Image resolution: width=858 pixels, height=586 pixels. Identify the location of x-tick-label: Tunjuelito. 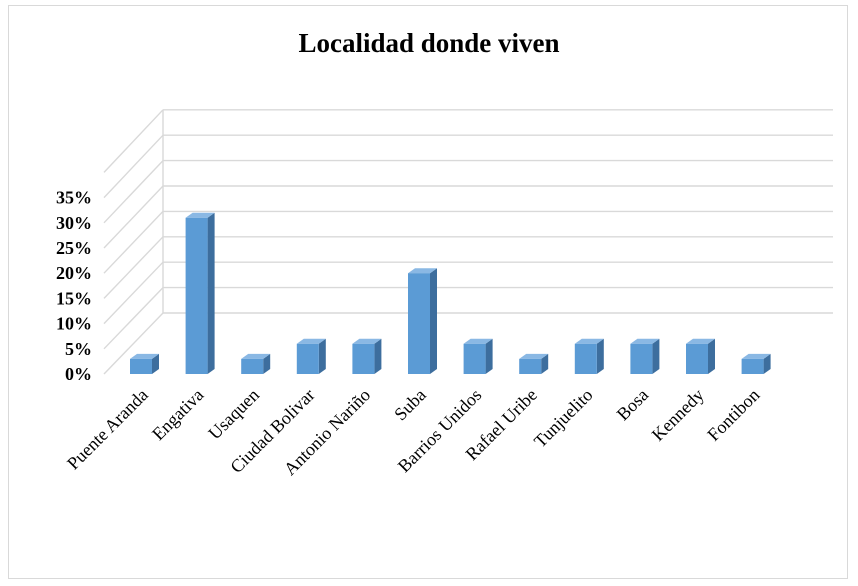
(563, 418).